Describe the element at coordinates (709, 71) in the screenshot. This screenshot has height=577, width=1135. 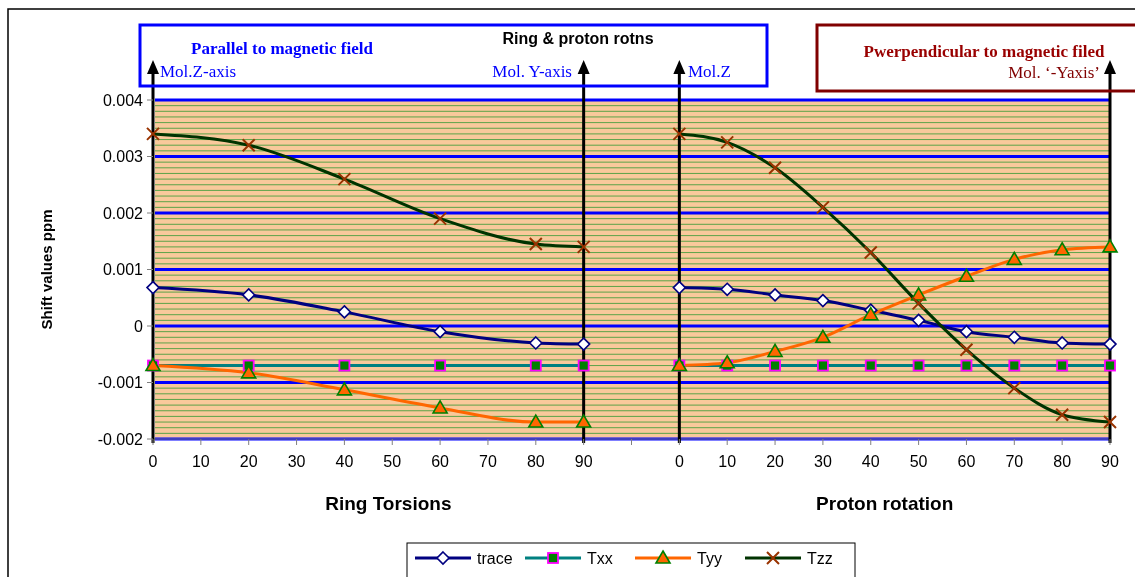
I see `text: Mol.Z` at that location.